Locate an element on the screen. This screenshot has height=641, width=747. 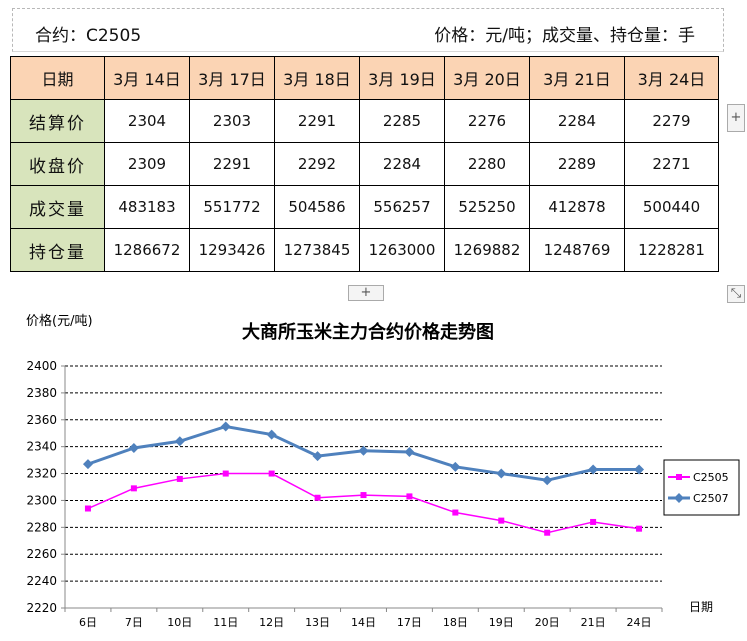
table-cell: 2292 is located at coordinates (317, 164).